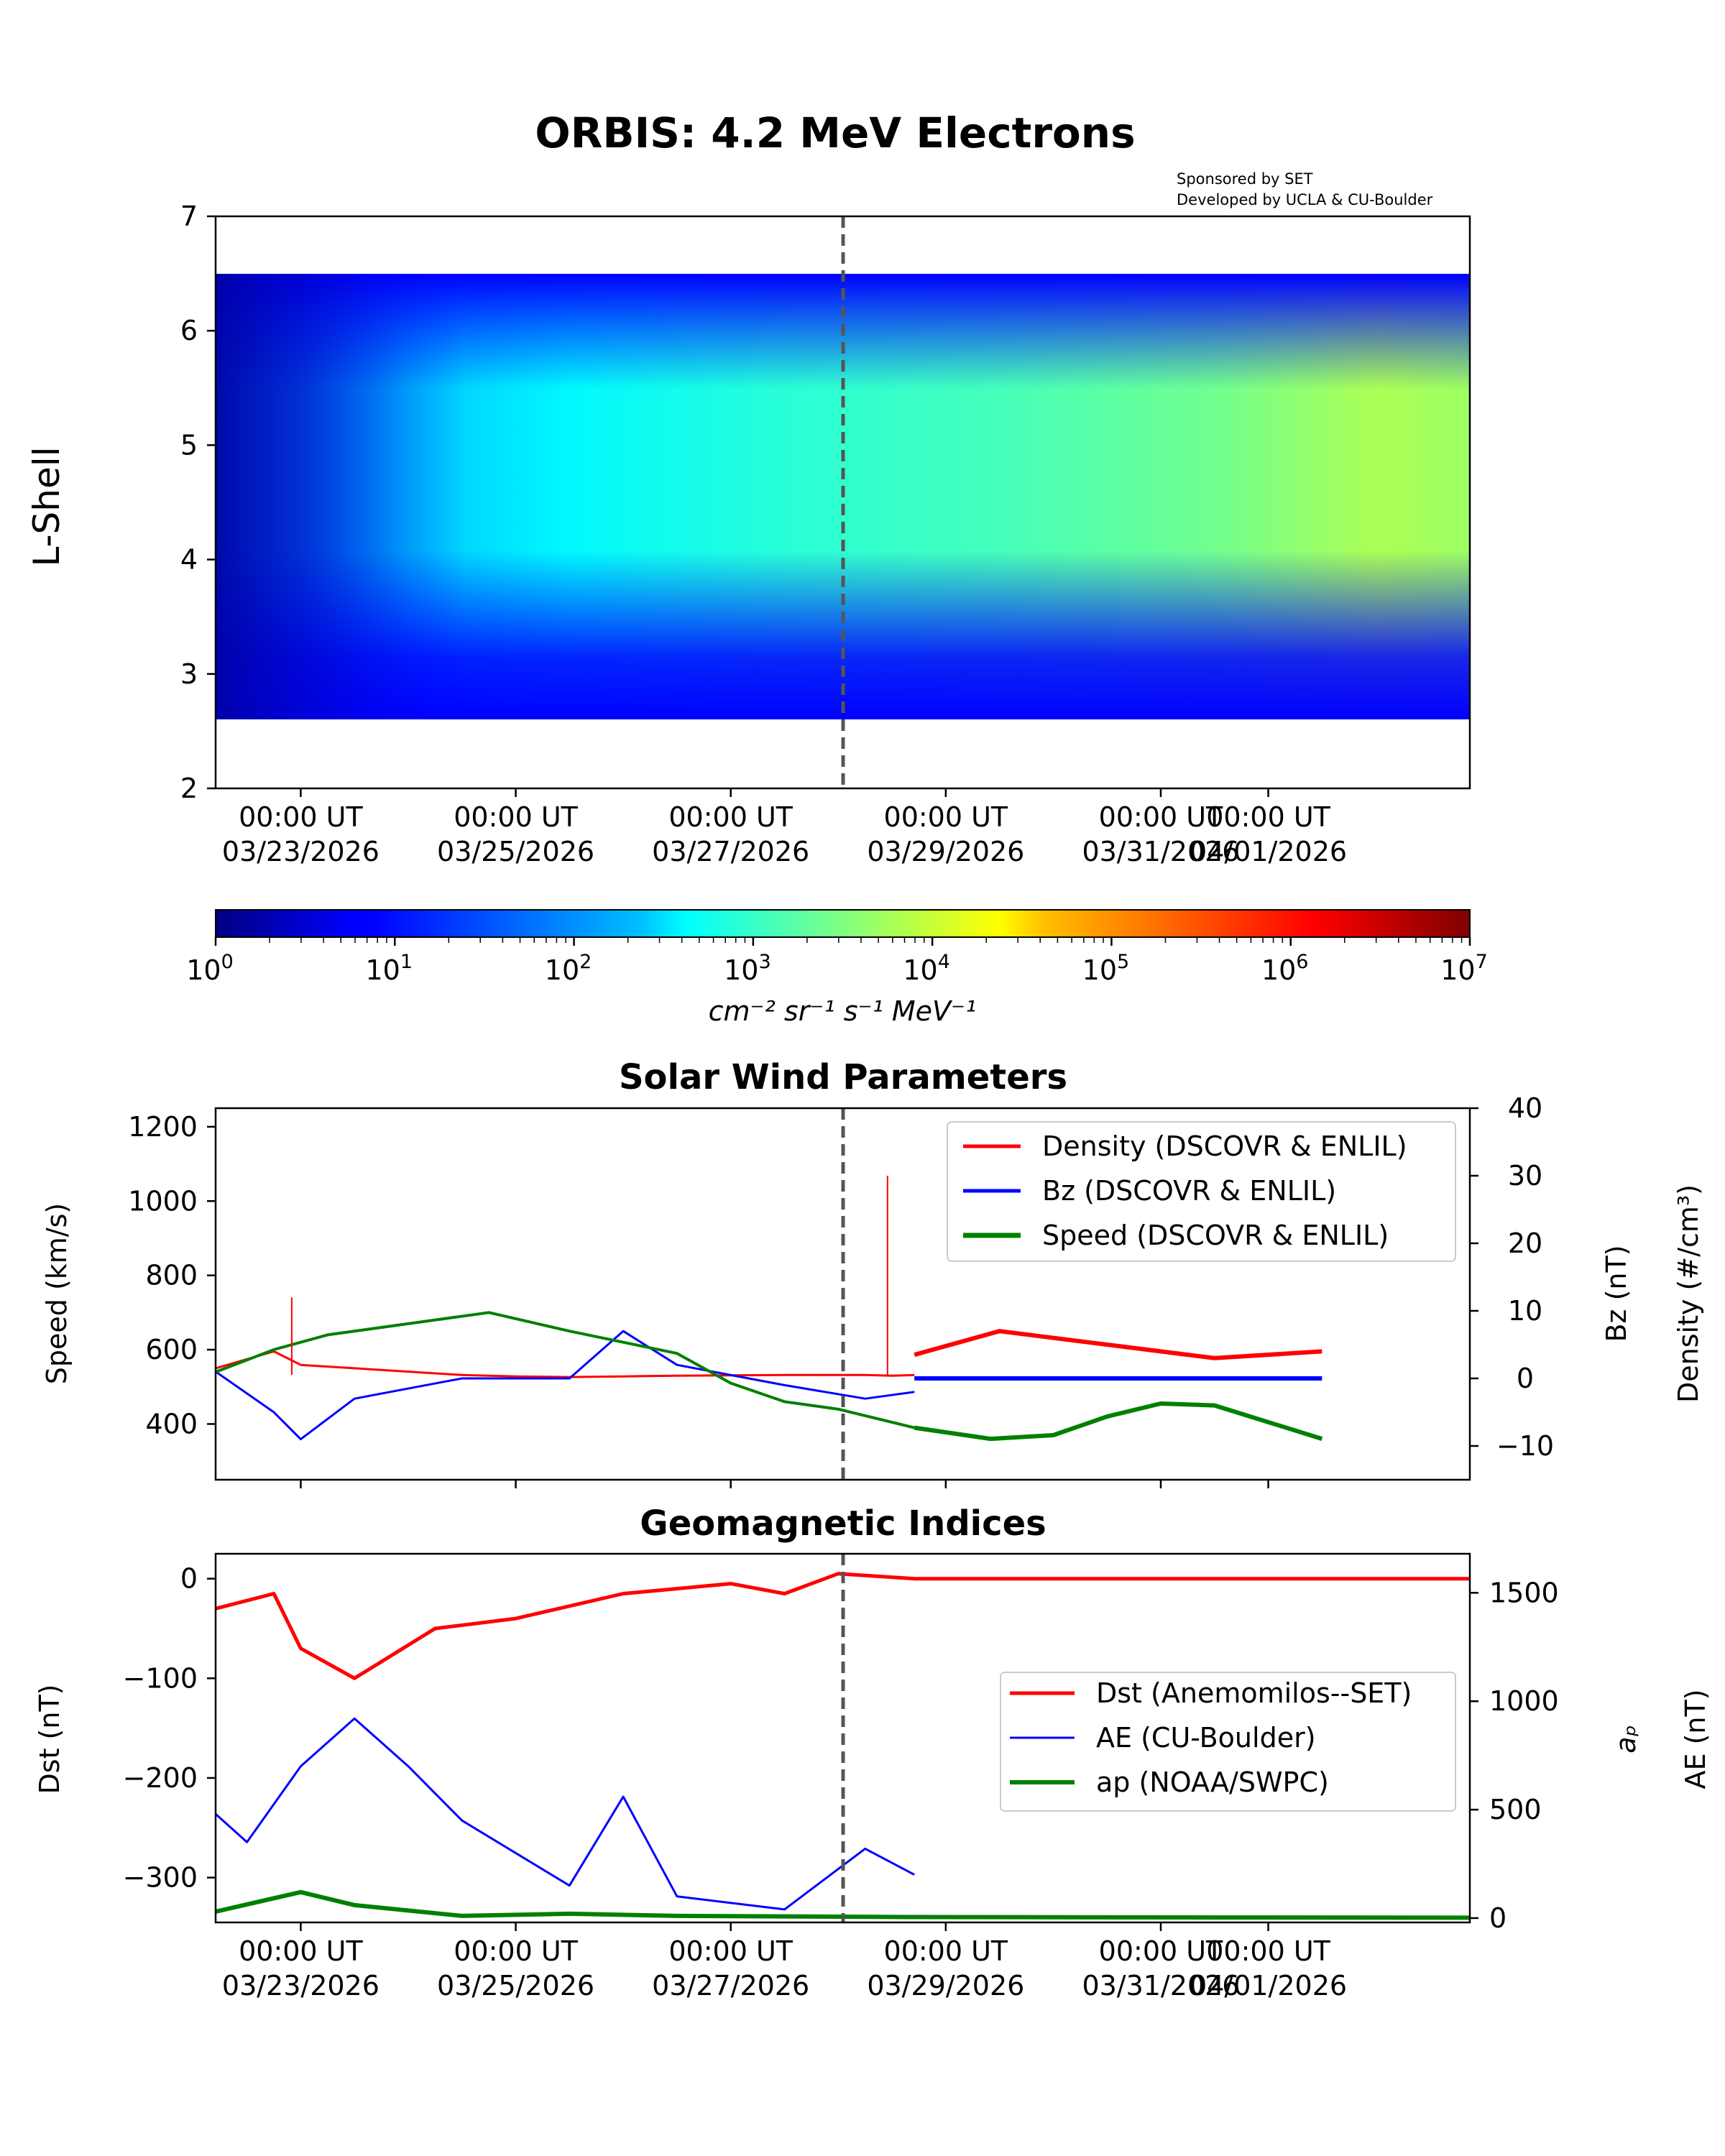 The image size is (1725, 2156). What do you see at coordinates (1512, 1277) in the screenshot?
I see `solar-wind-right-ticks: −10 0 10 20 30 40` at bounding box center [1512, 1277].